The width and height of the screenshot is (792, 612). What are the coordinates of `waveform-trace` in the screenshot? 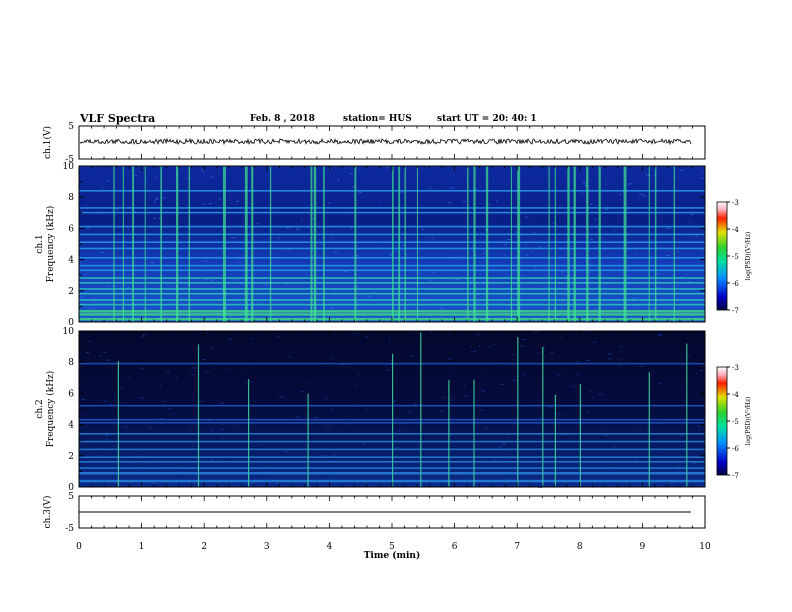 It's located at (385, 141).